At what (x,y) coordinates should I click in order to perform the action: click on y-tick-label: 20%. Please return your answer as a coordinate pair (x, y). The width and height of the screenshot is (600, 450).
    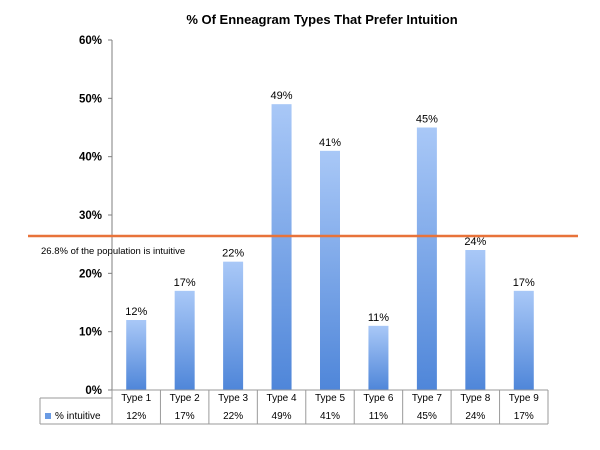
    Looking at the image, I should click on (90, 274).